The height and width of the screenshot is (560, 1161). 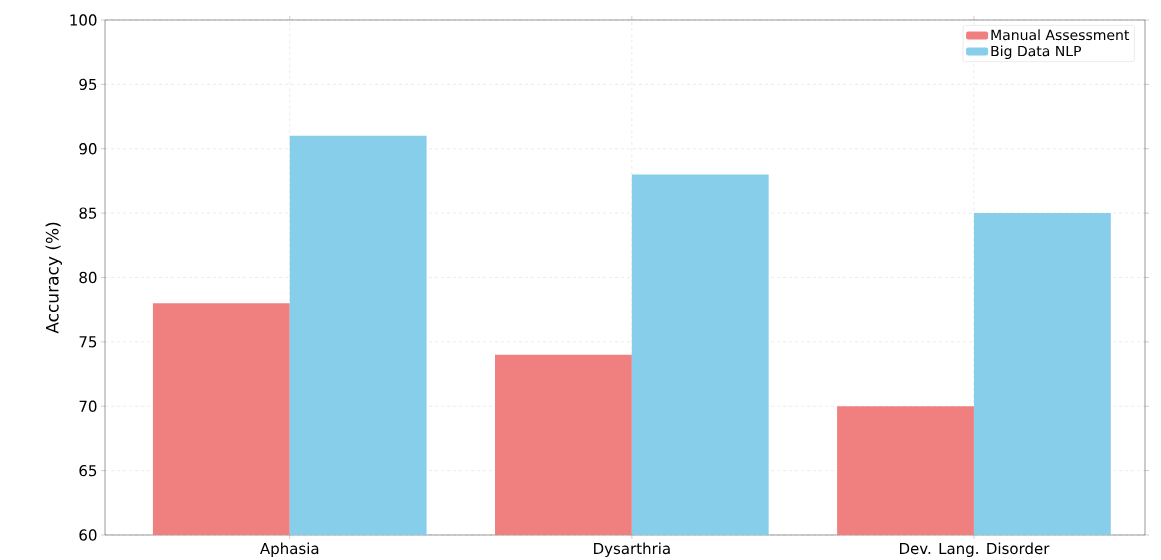 What do you see at coordinates (88, 406) in the screenshot?
I see `y-tick-label: 70` at bounding box center [88, 406].